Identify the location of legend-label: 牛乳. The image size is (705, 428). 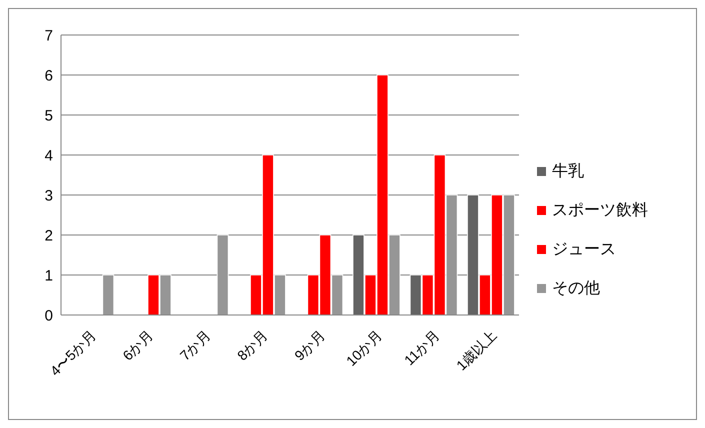
(568, 172).